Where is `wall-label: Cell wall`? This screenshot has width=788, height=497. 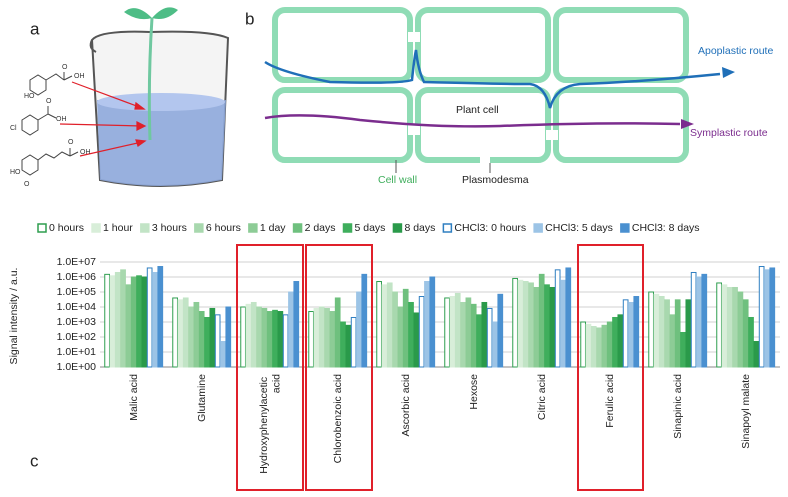
wall-label: Cell wall is located at coordinates (397, 180).